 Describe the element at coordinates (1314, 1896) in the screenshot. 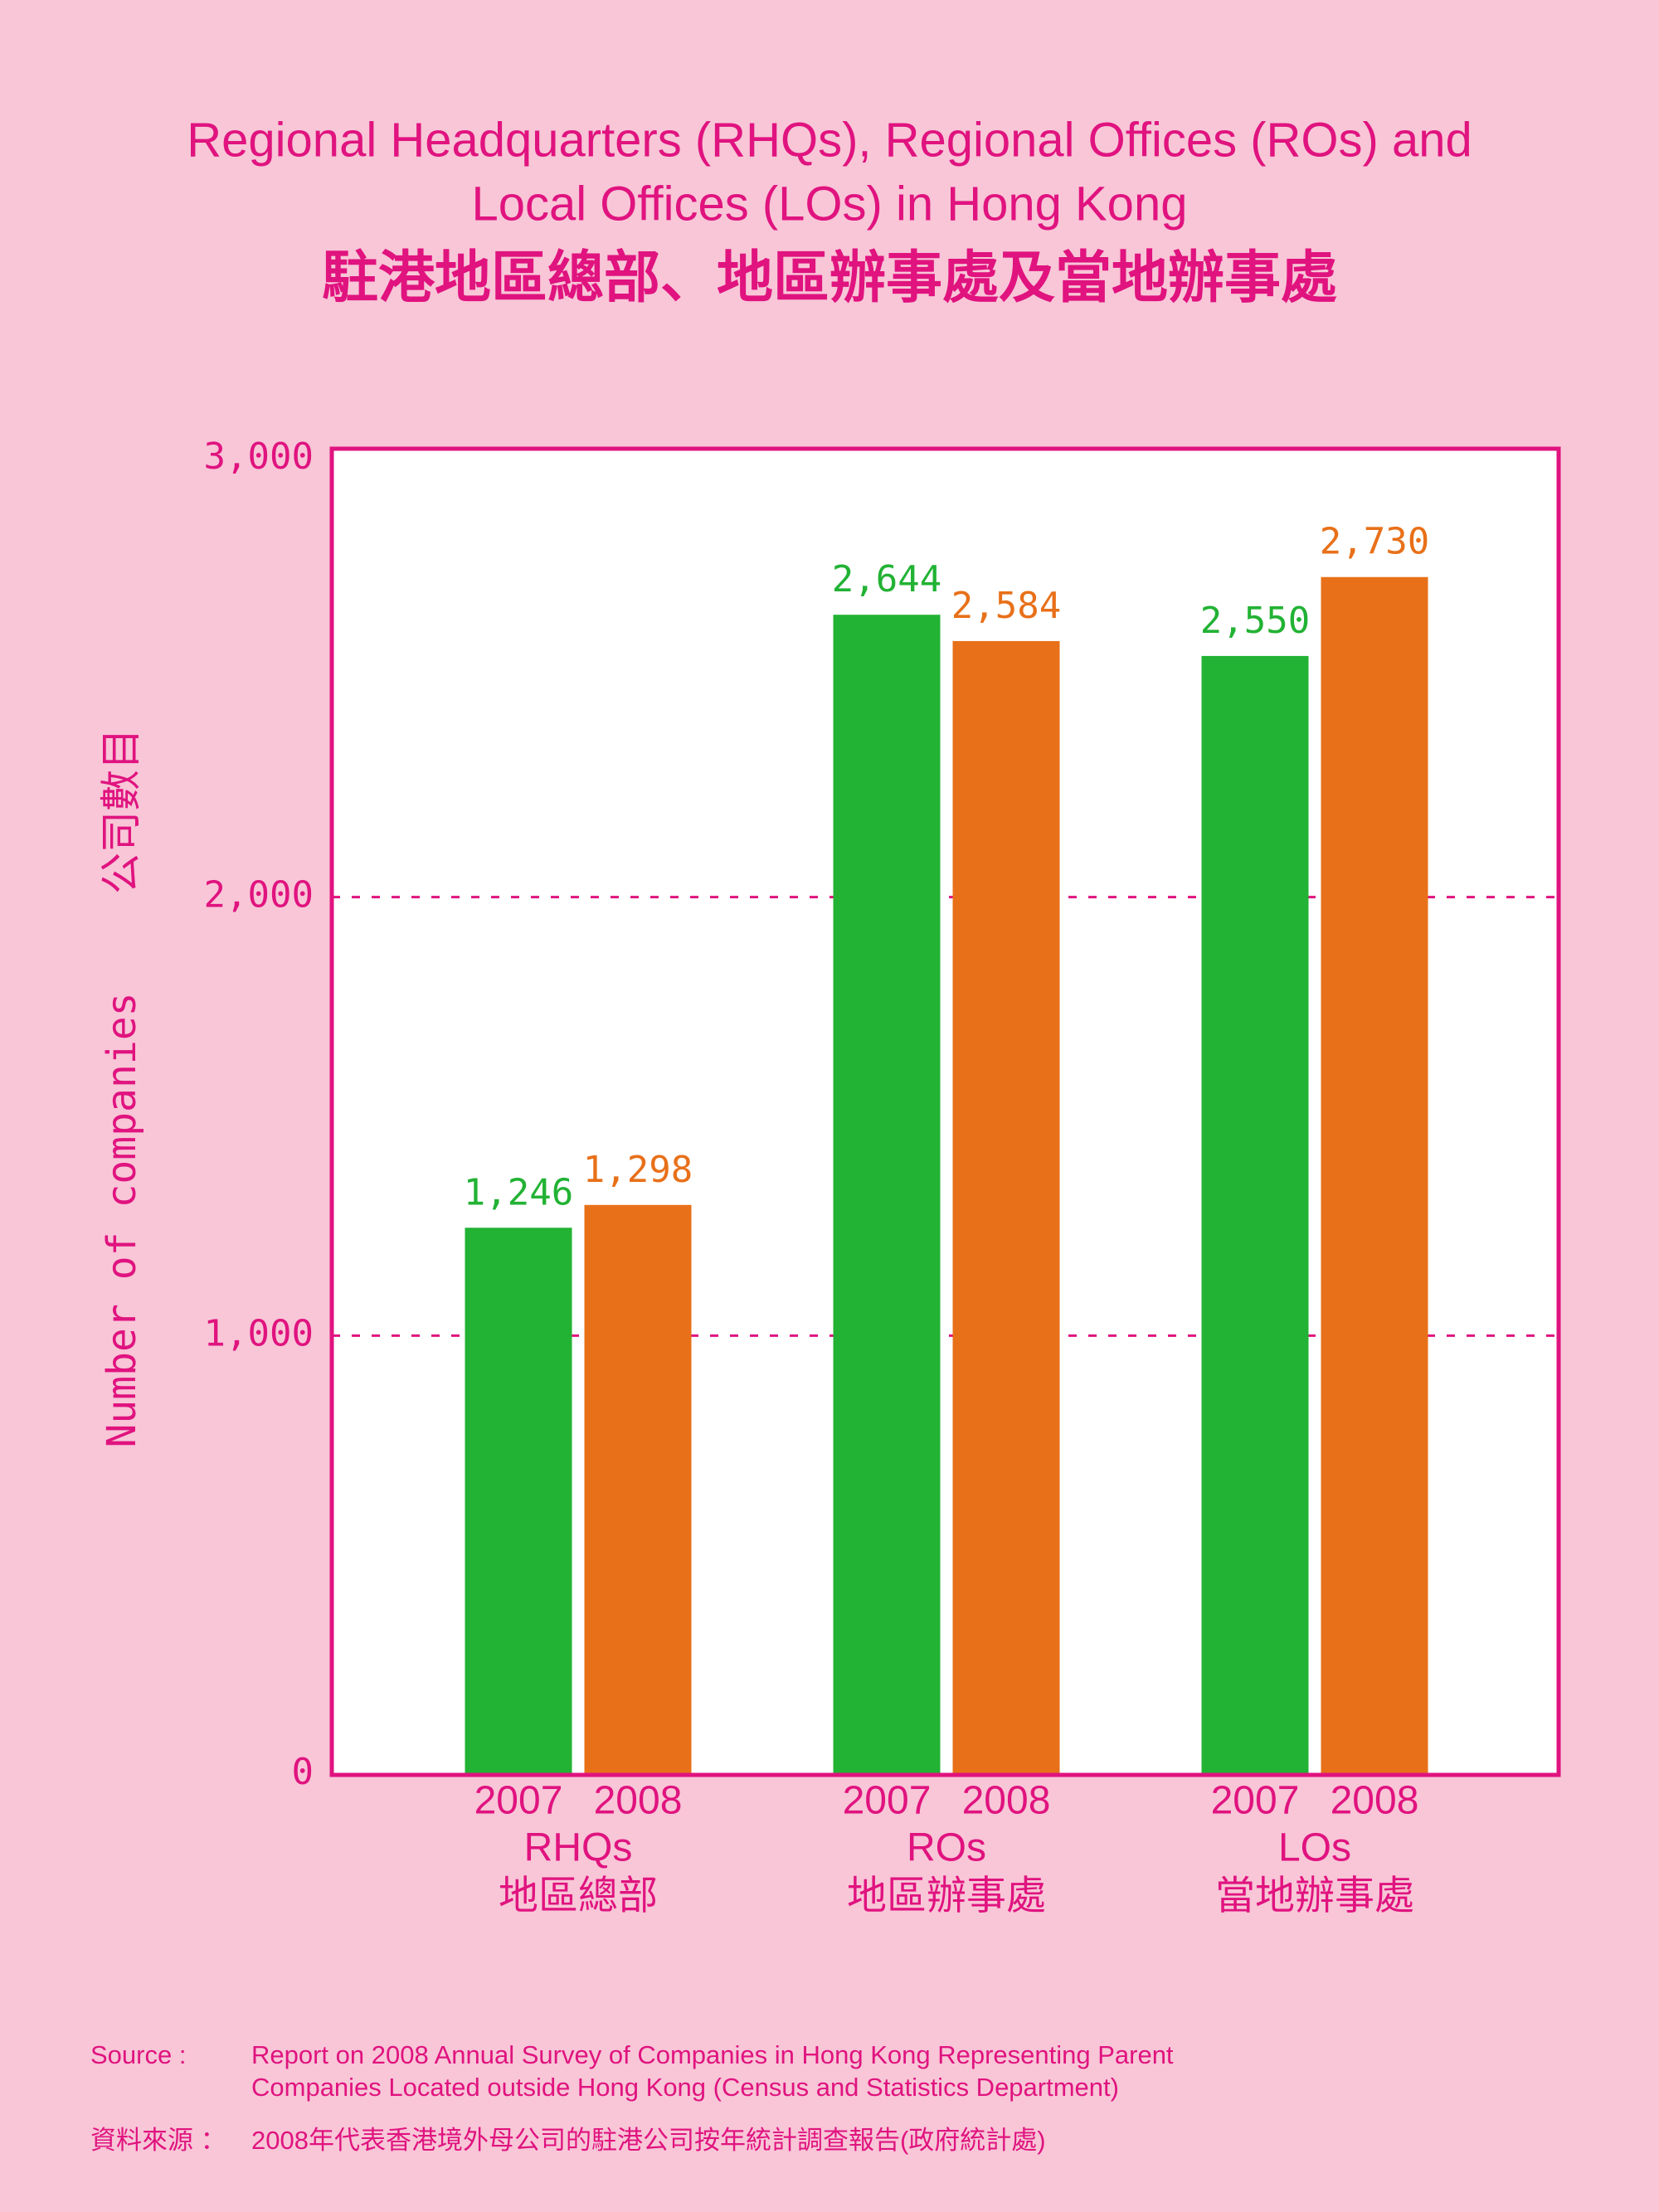

I see `x-tick-label-zh: 當地辦事處` at that location.